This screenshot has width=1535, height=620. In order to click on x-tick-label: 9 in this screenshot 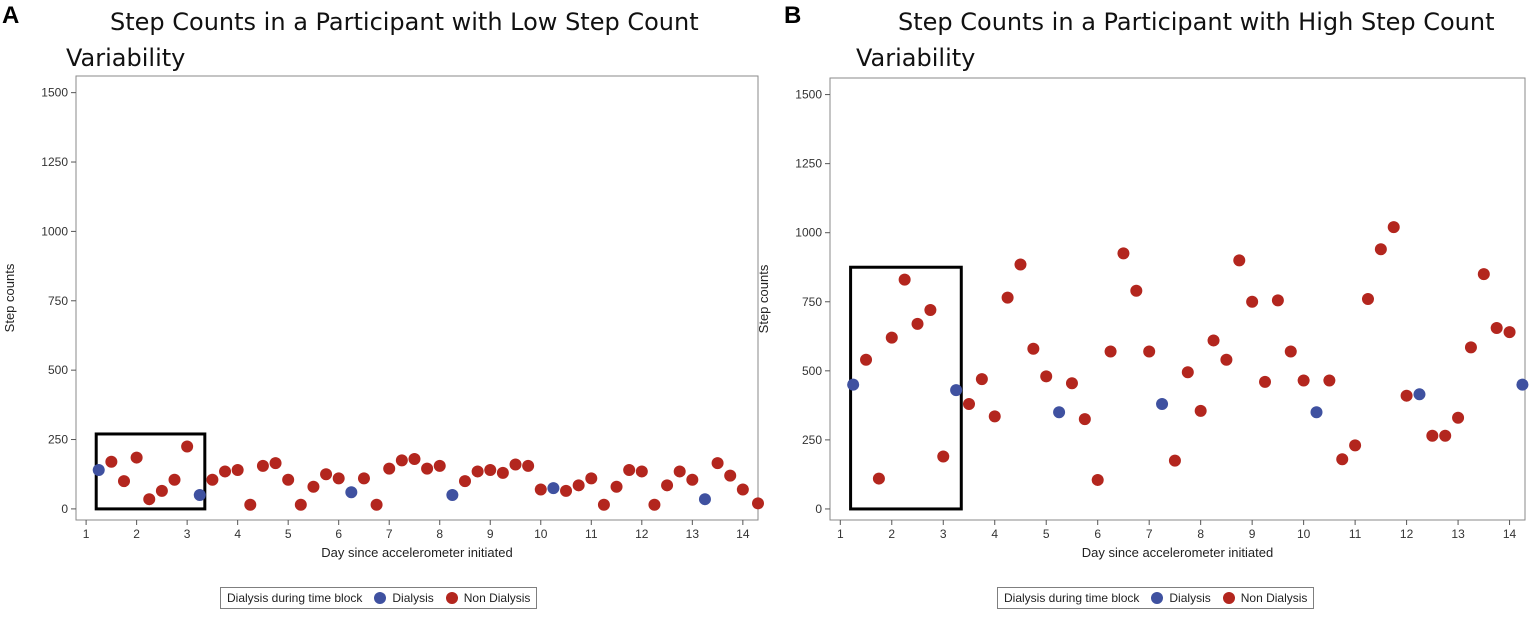, I will do `click(490, 534)`.